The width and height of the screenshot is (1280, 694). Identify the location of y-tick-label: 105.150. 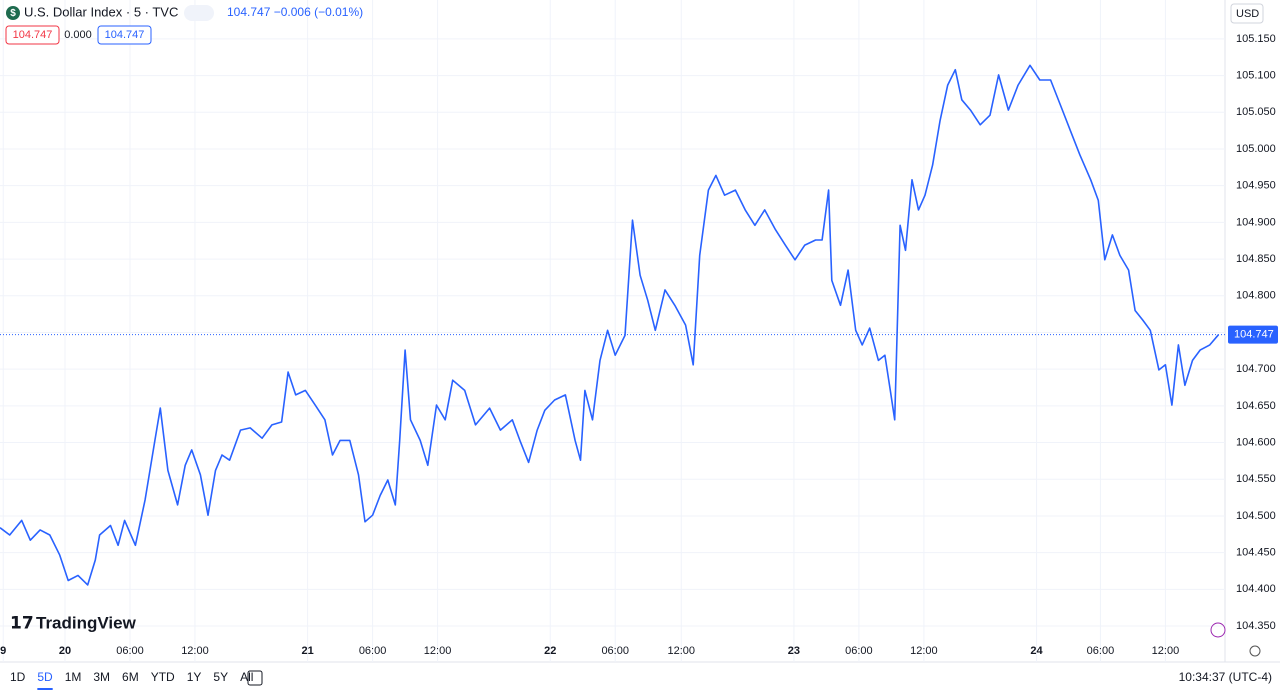
(1256, 39).